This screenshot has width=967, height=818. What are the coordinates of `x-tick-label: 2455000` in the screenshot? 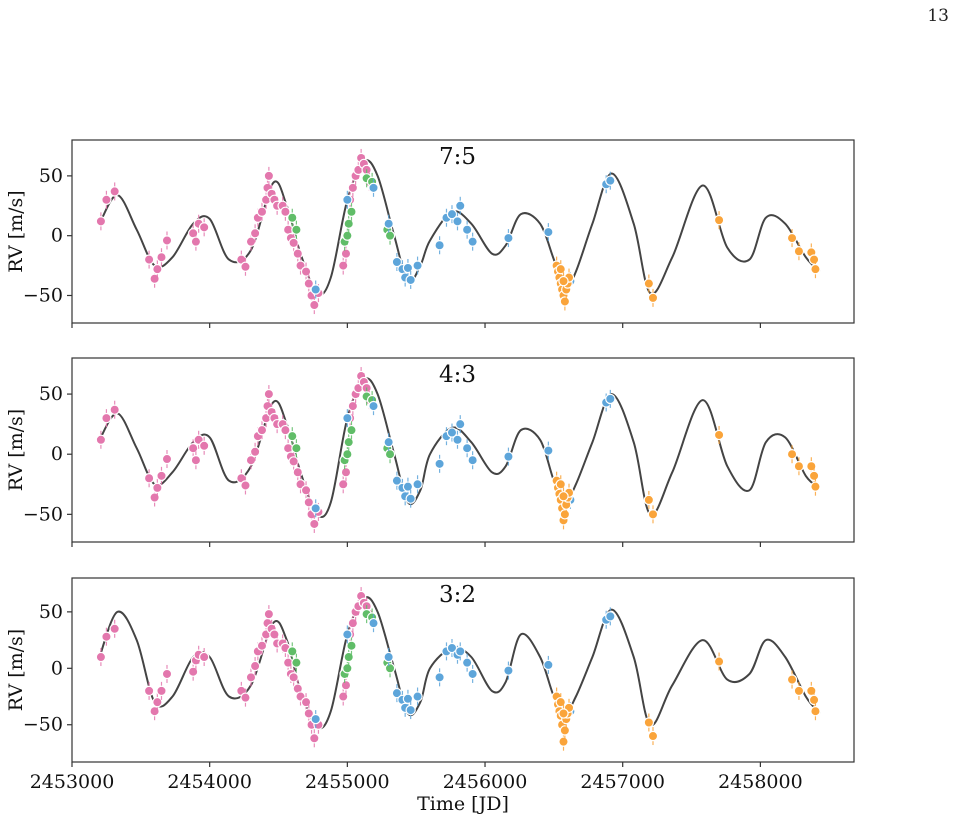 It's located at (347, 782).